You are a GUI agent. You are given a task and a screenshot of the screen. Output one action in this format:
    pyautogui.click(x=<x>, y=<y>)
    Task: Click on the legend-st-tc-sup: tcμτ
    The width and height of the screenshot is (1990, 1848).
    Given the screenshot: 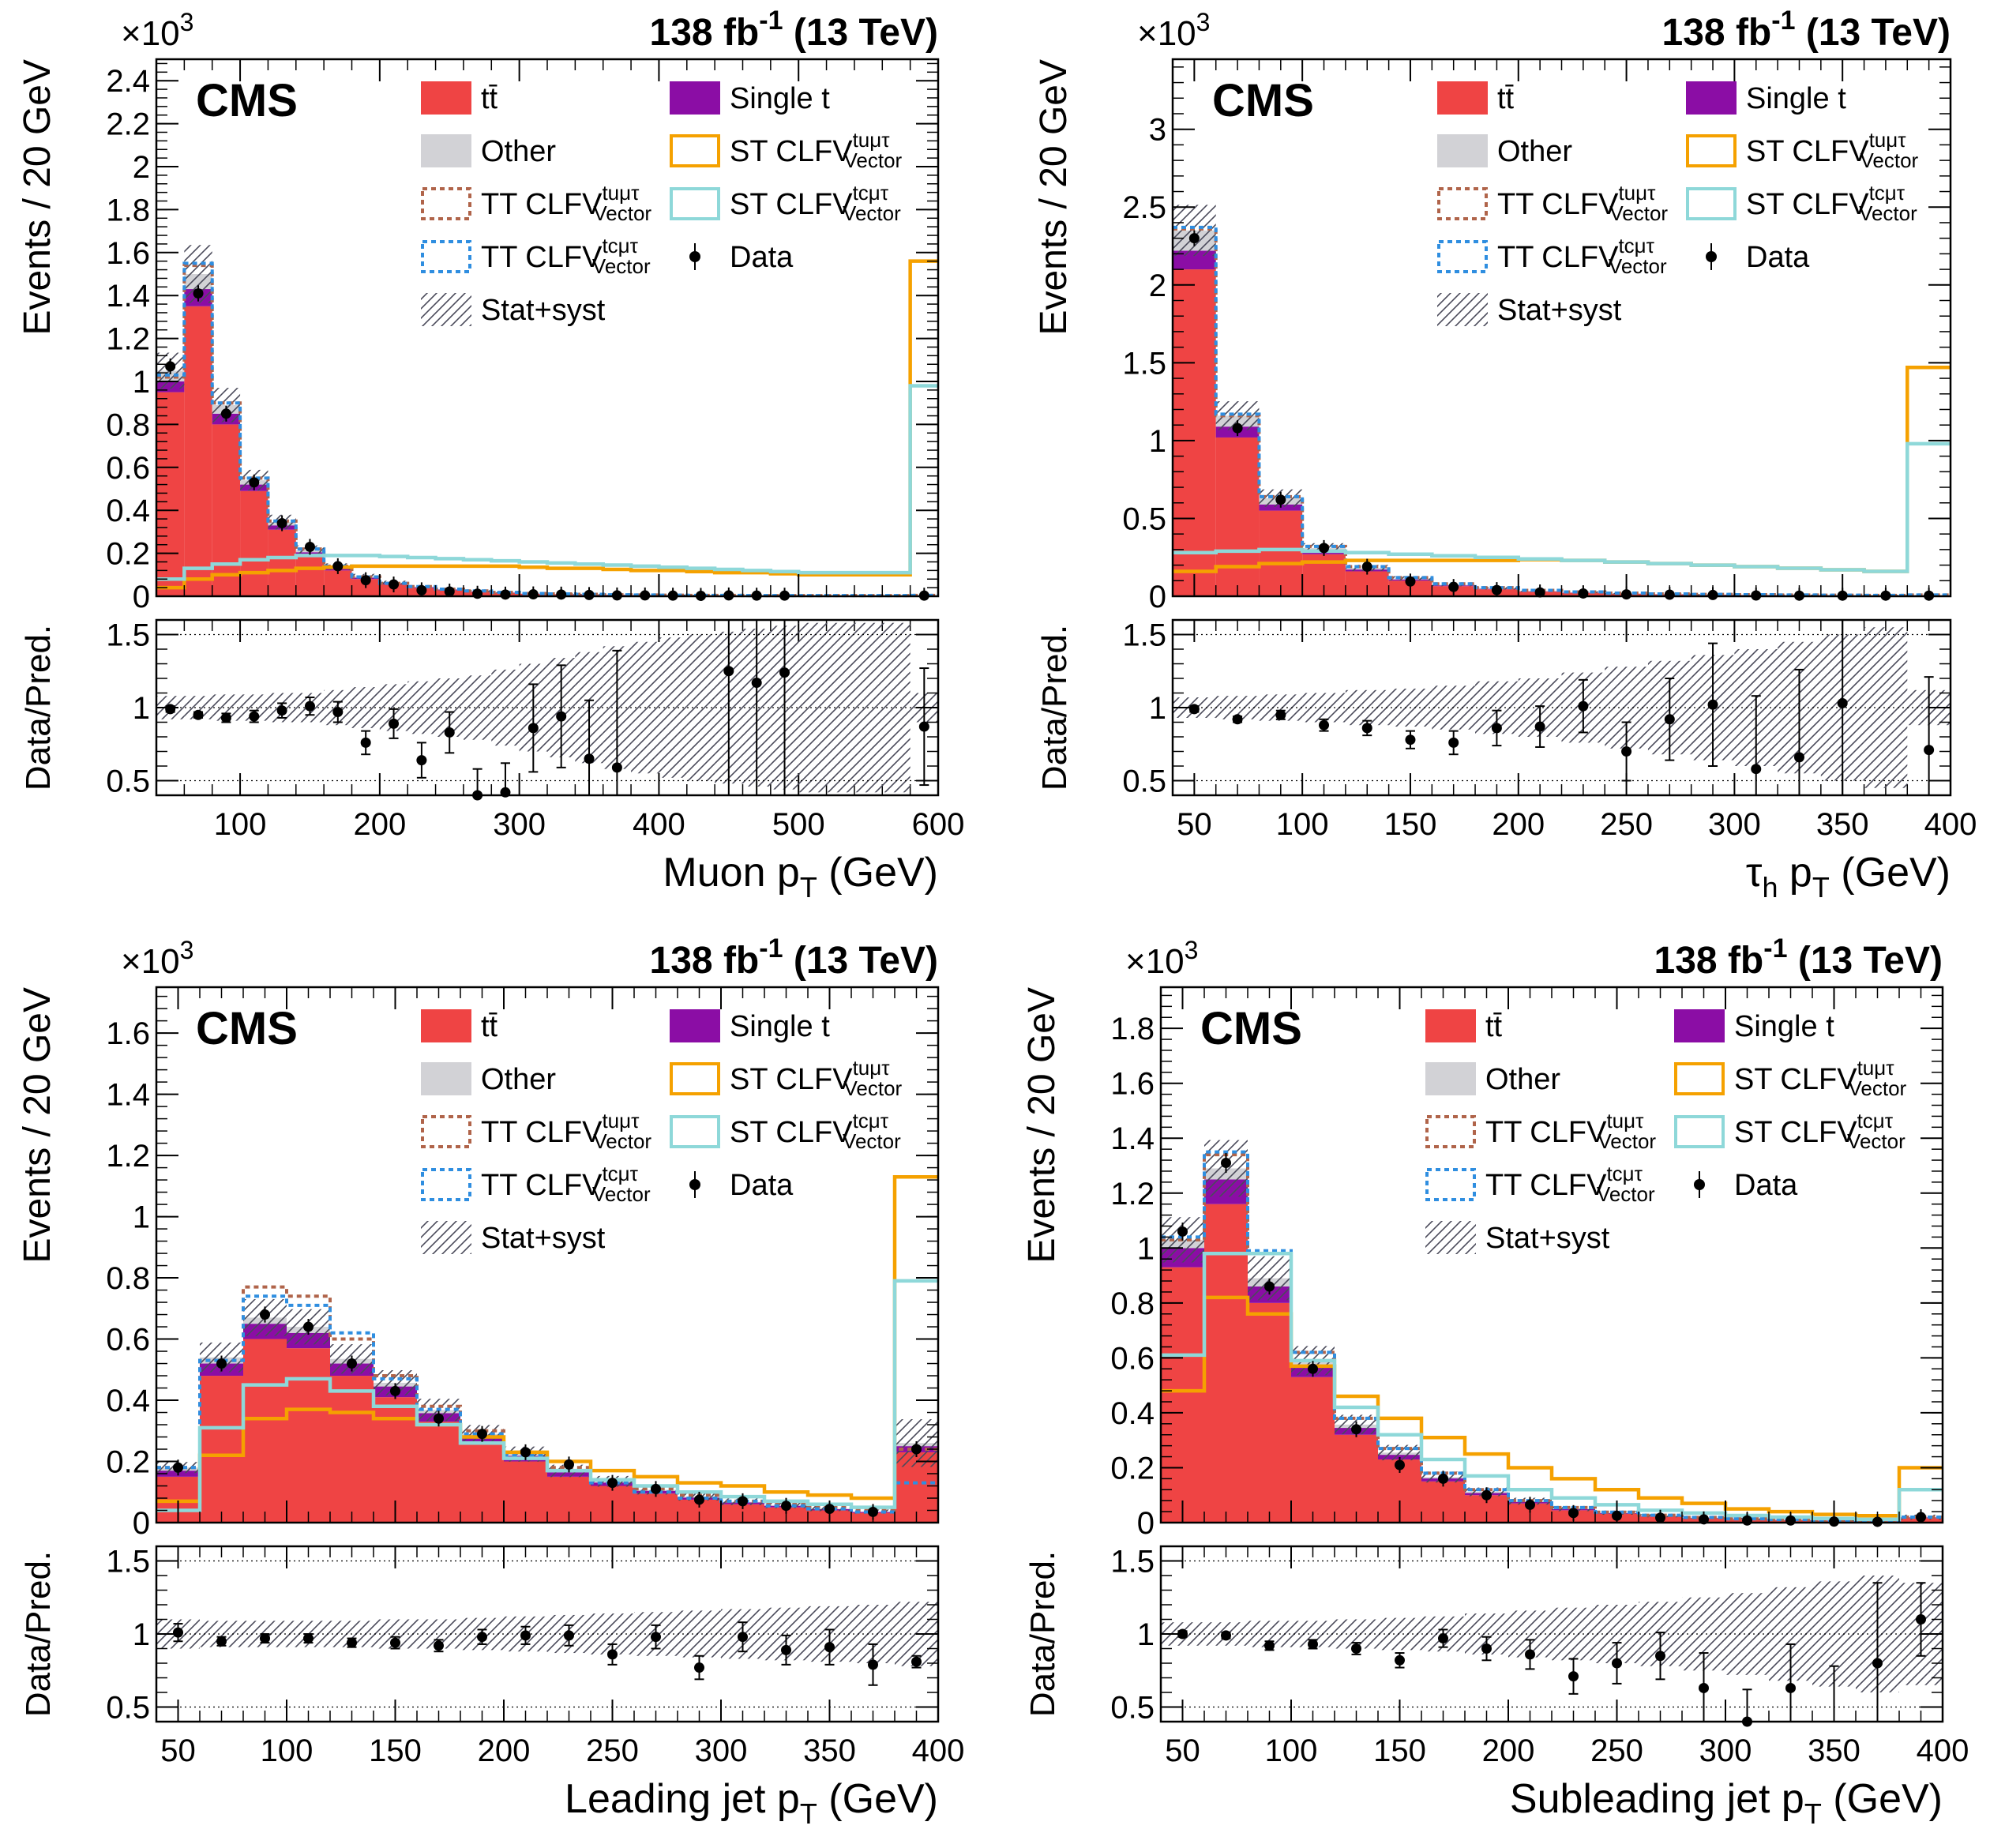 What is the action you would take?
    pyautogui.click(x=871, y=1120)
    